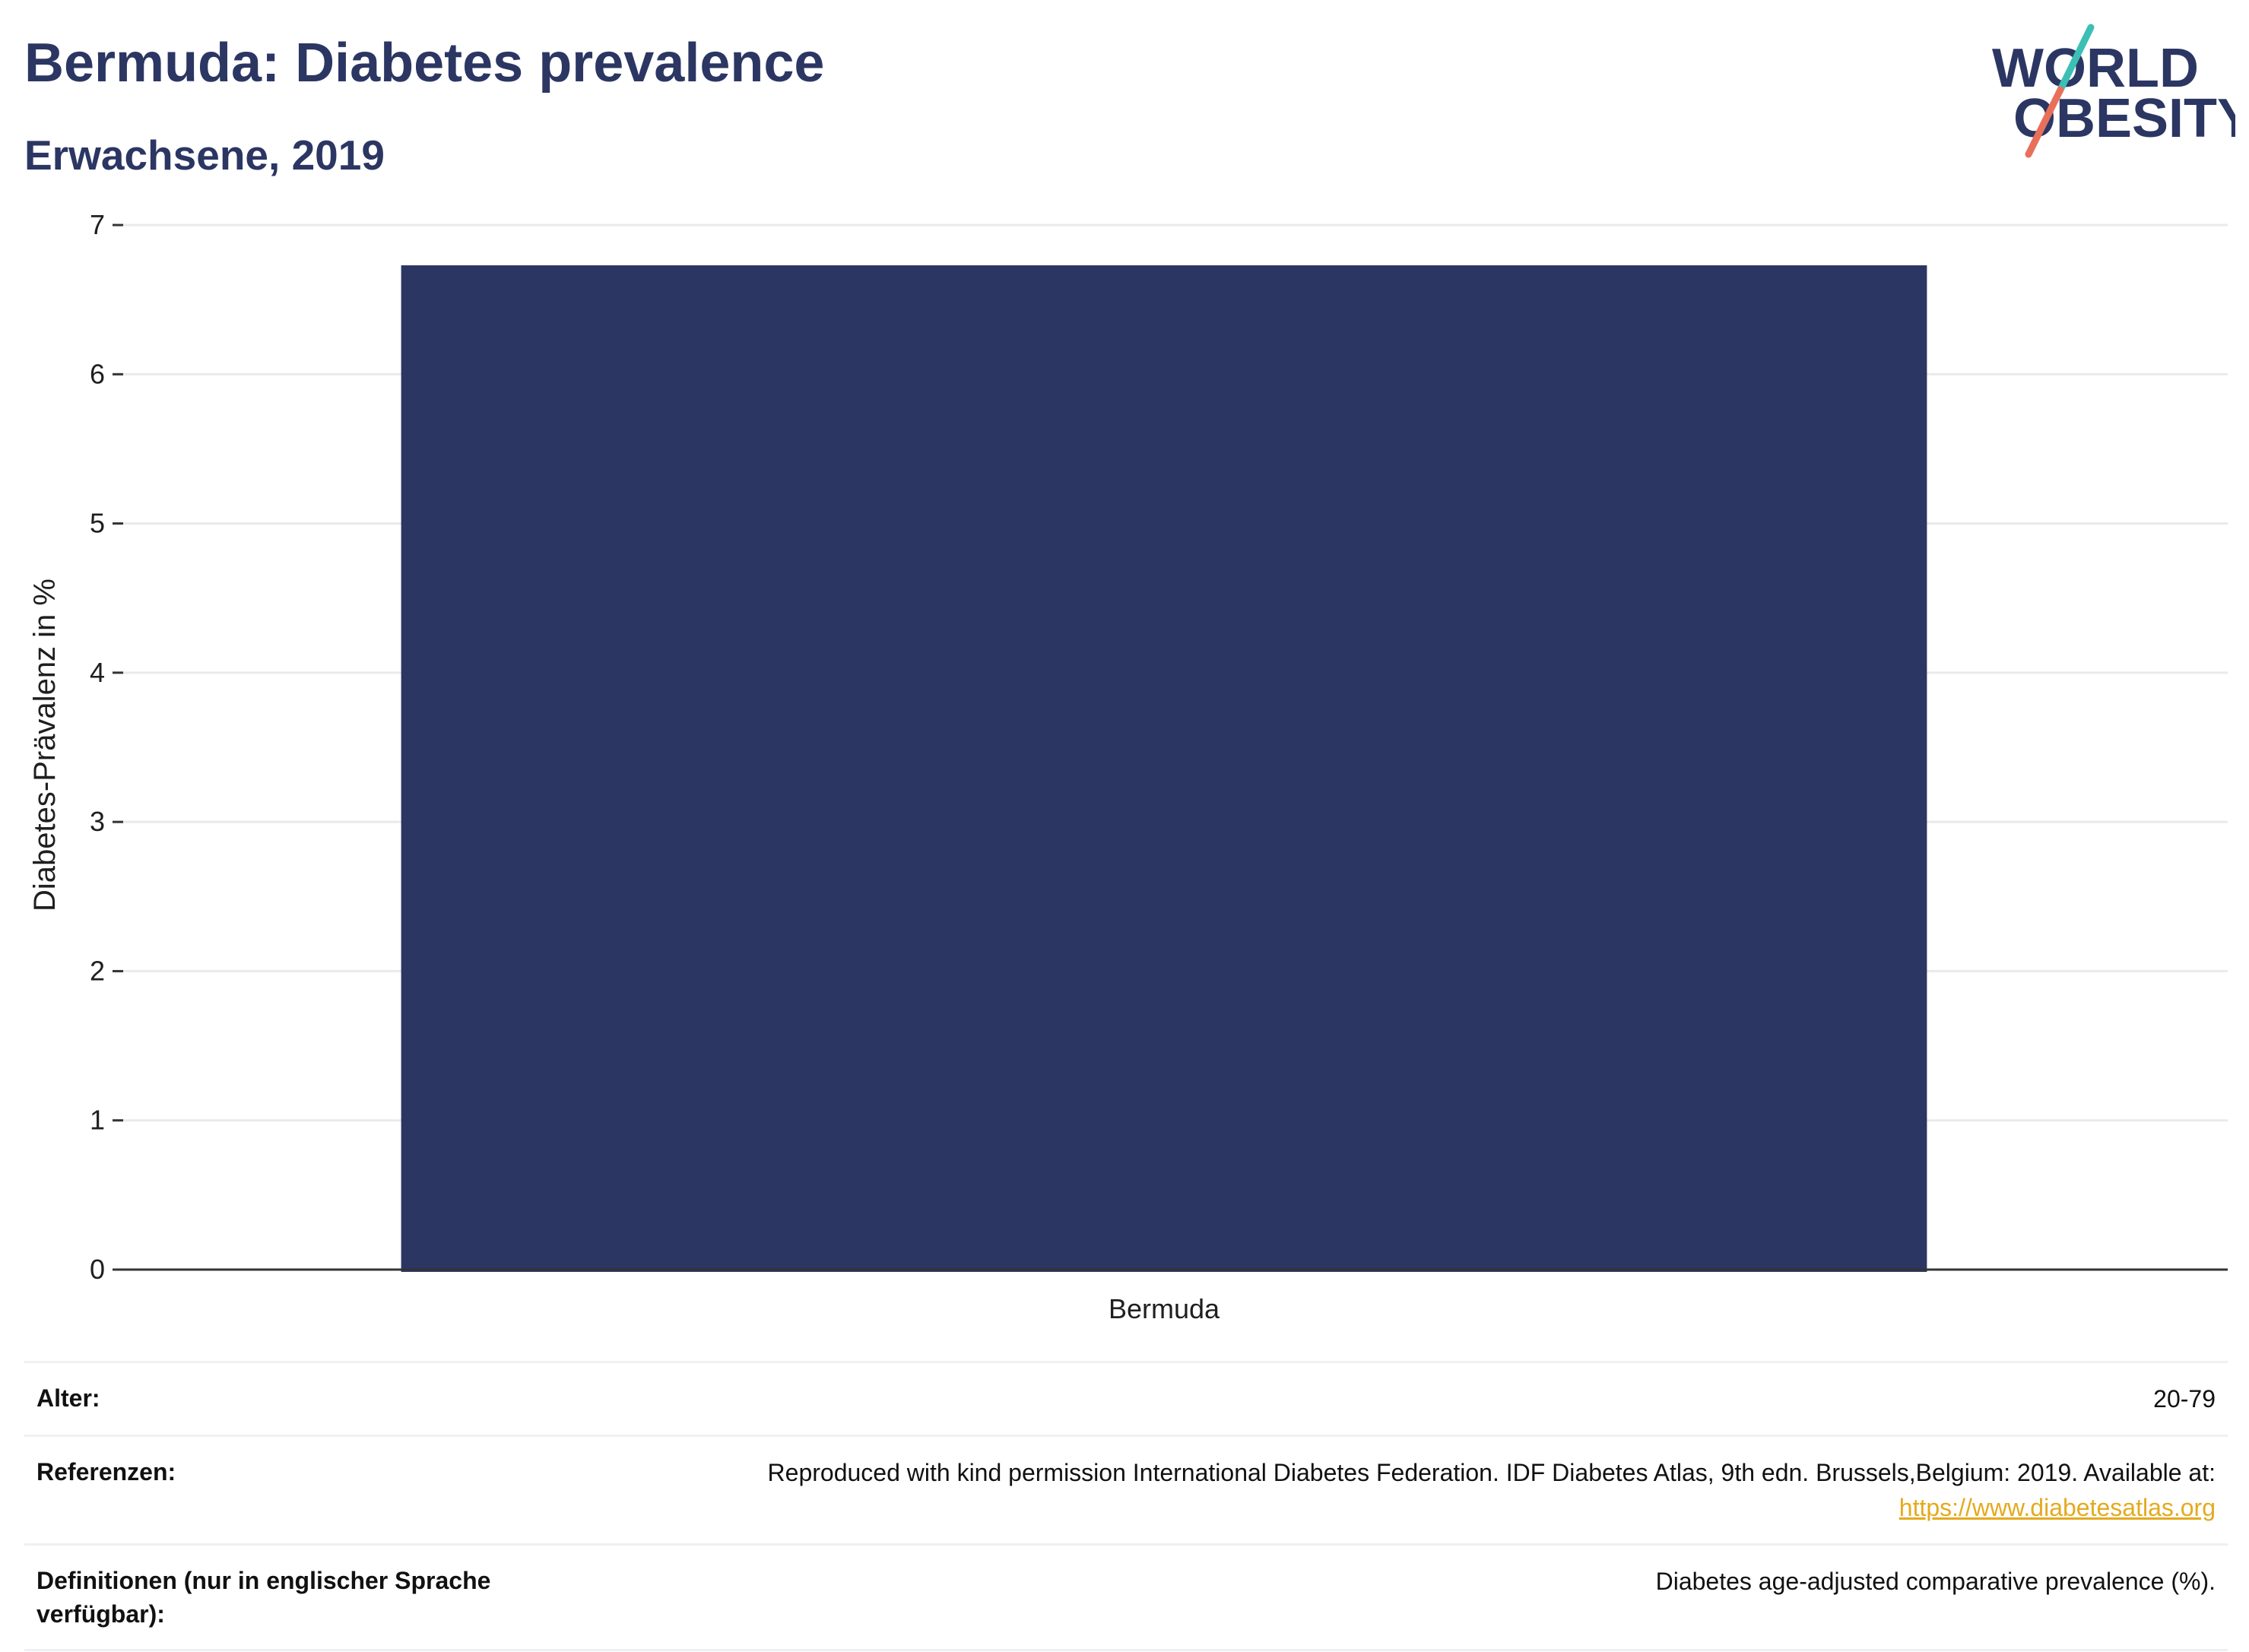 The height and width of the screenshot is (1652, 2249). Describe the element at coordinates (2057, 1507) in the screenshot. I see `references-link: https://www.diabetesatlas.org` at that location.